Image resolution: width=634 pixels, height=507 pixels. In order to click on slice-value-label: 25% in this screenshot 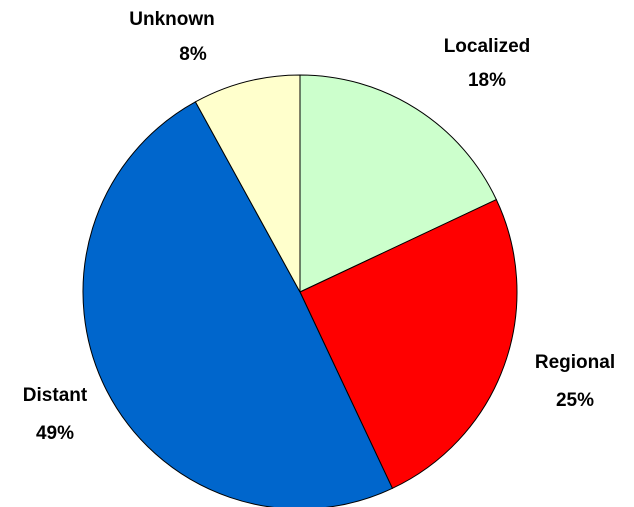, I will do `click(575, 400)`.